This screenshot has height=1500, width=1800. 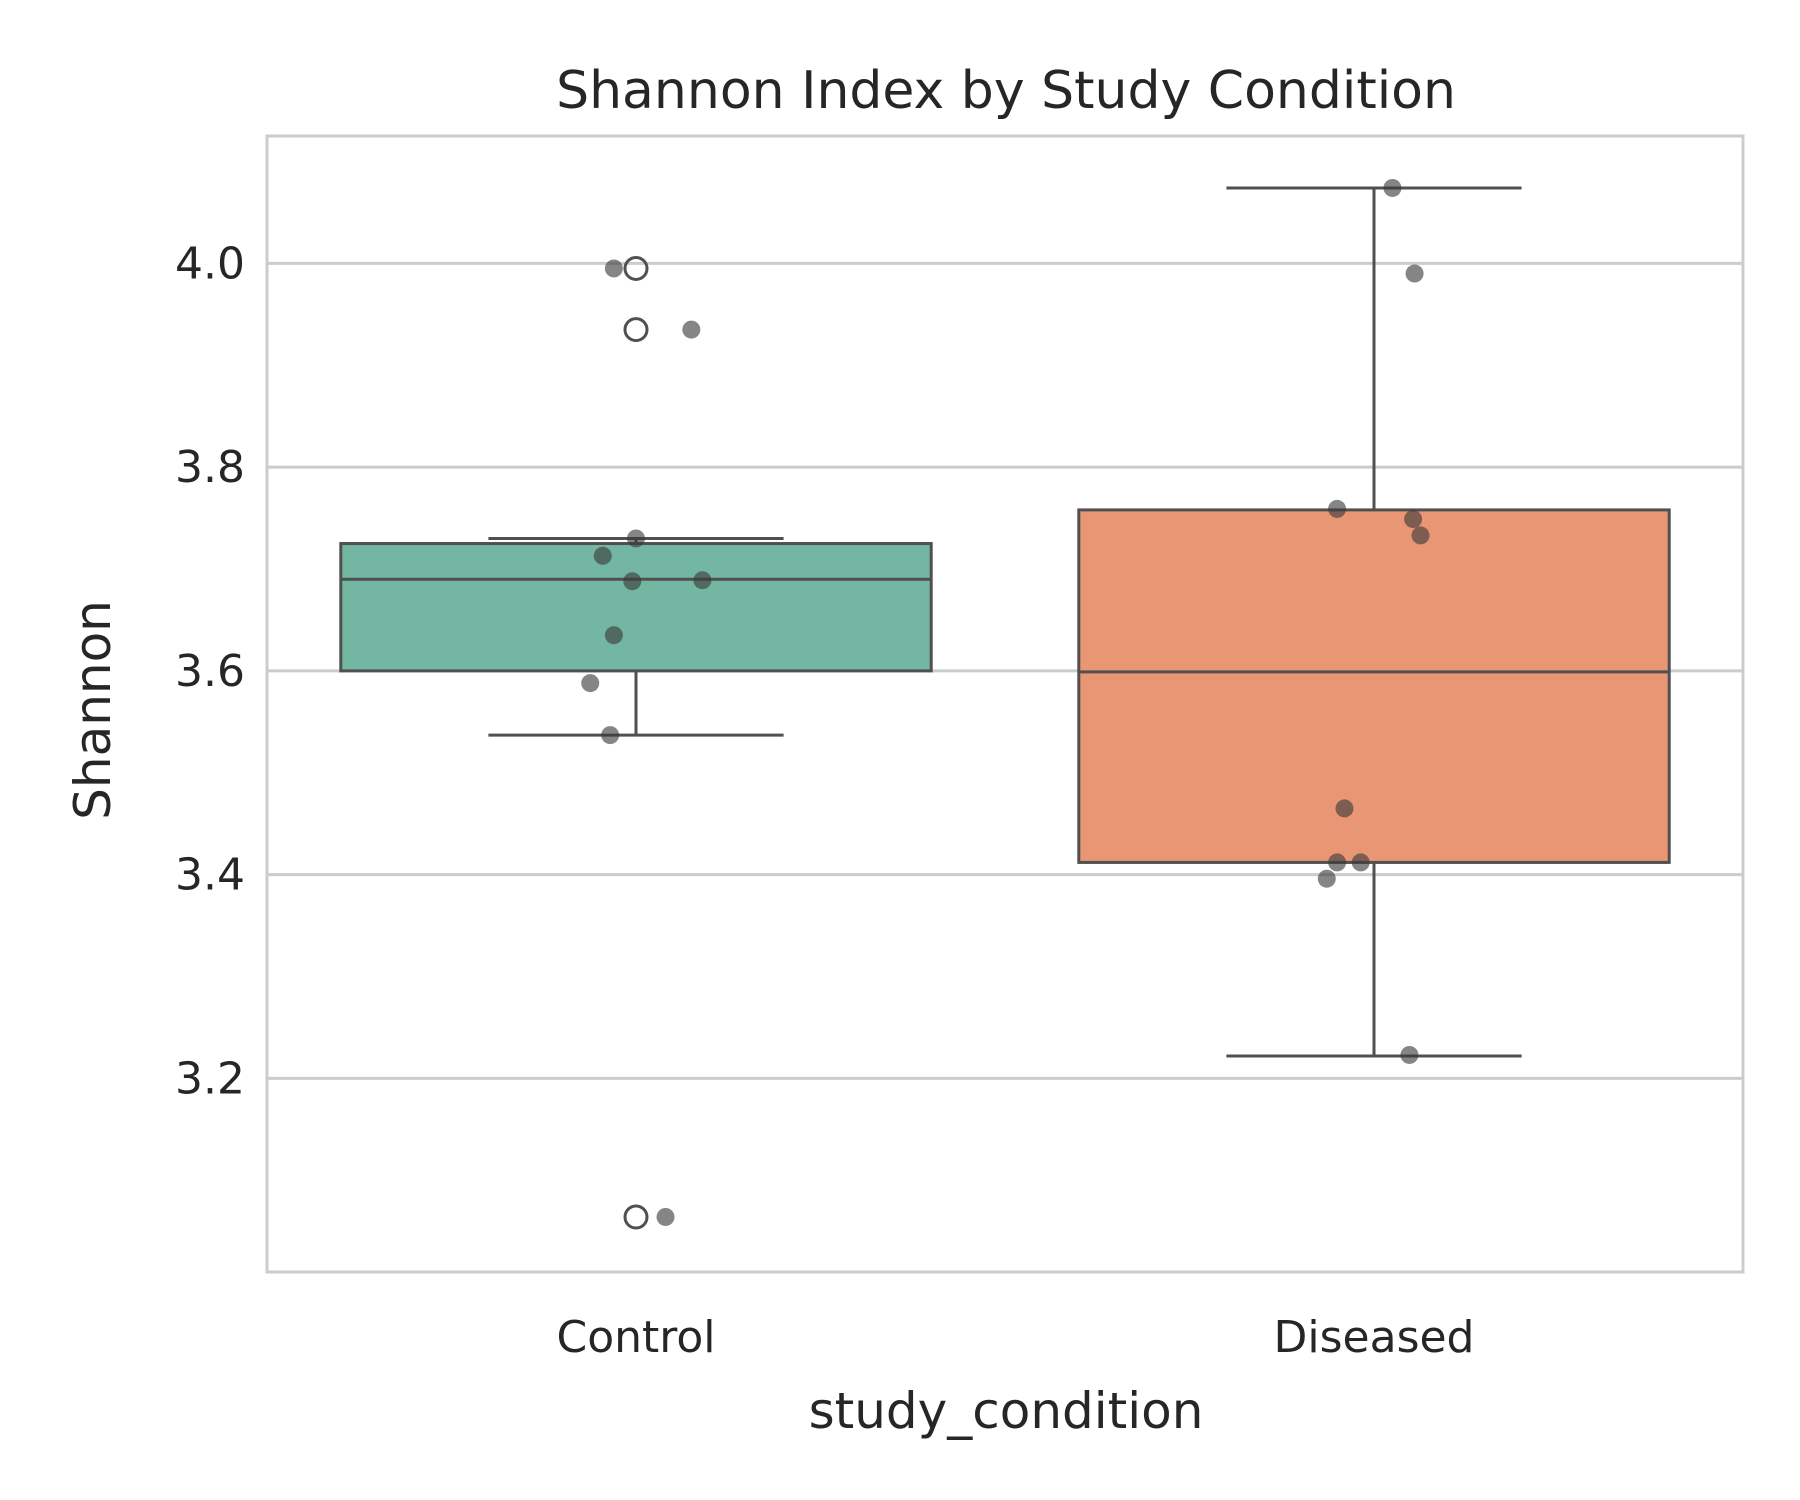 I want to click on x-tick-label: Control, so click(x=635, y=1337).